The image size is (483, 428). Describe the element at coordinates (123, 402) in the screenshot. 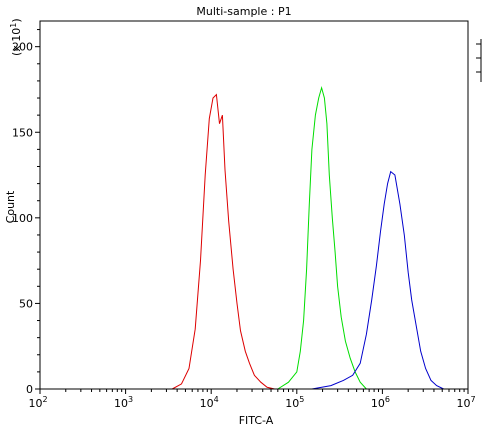

I see `x-tick-label: 10³` at that location.